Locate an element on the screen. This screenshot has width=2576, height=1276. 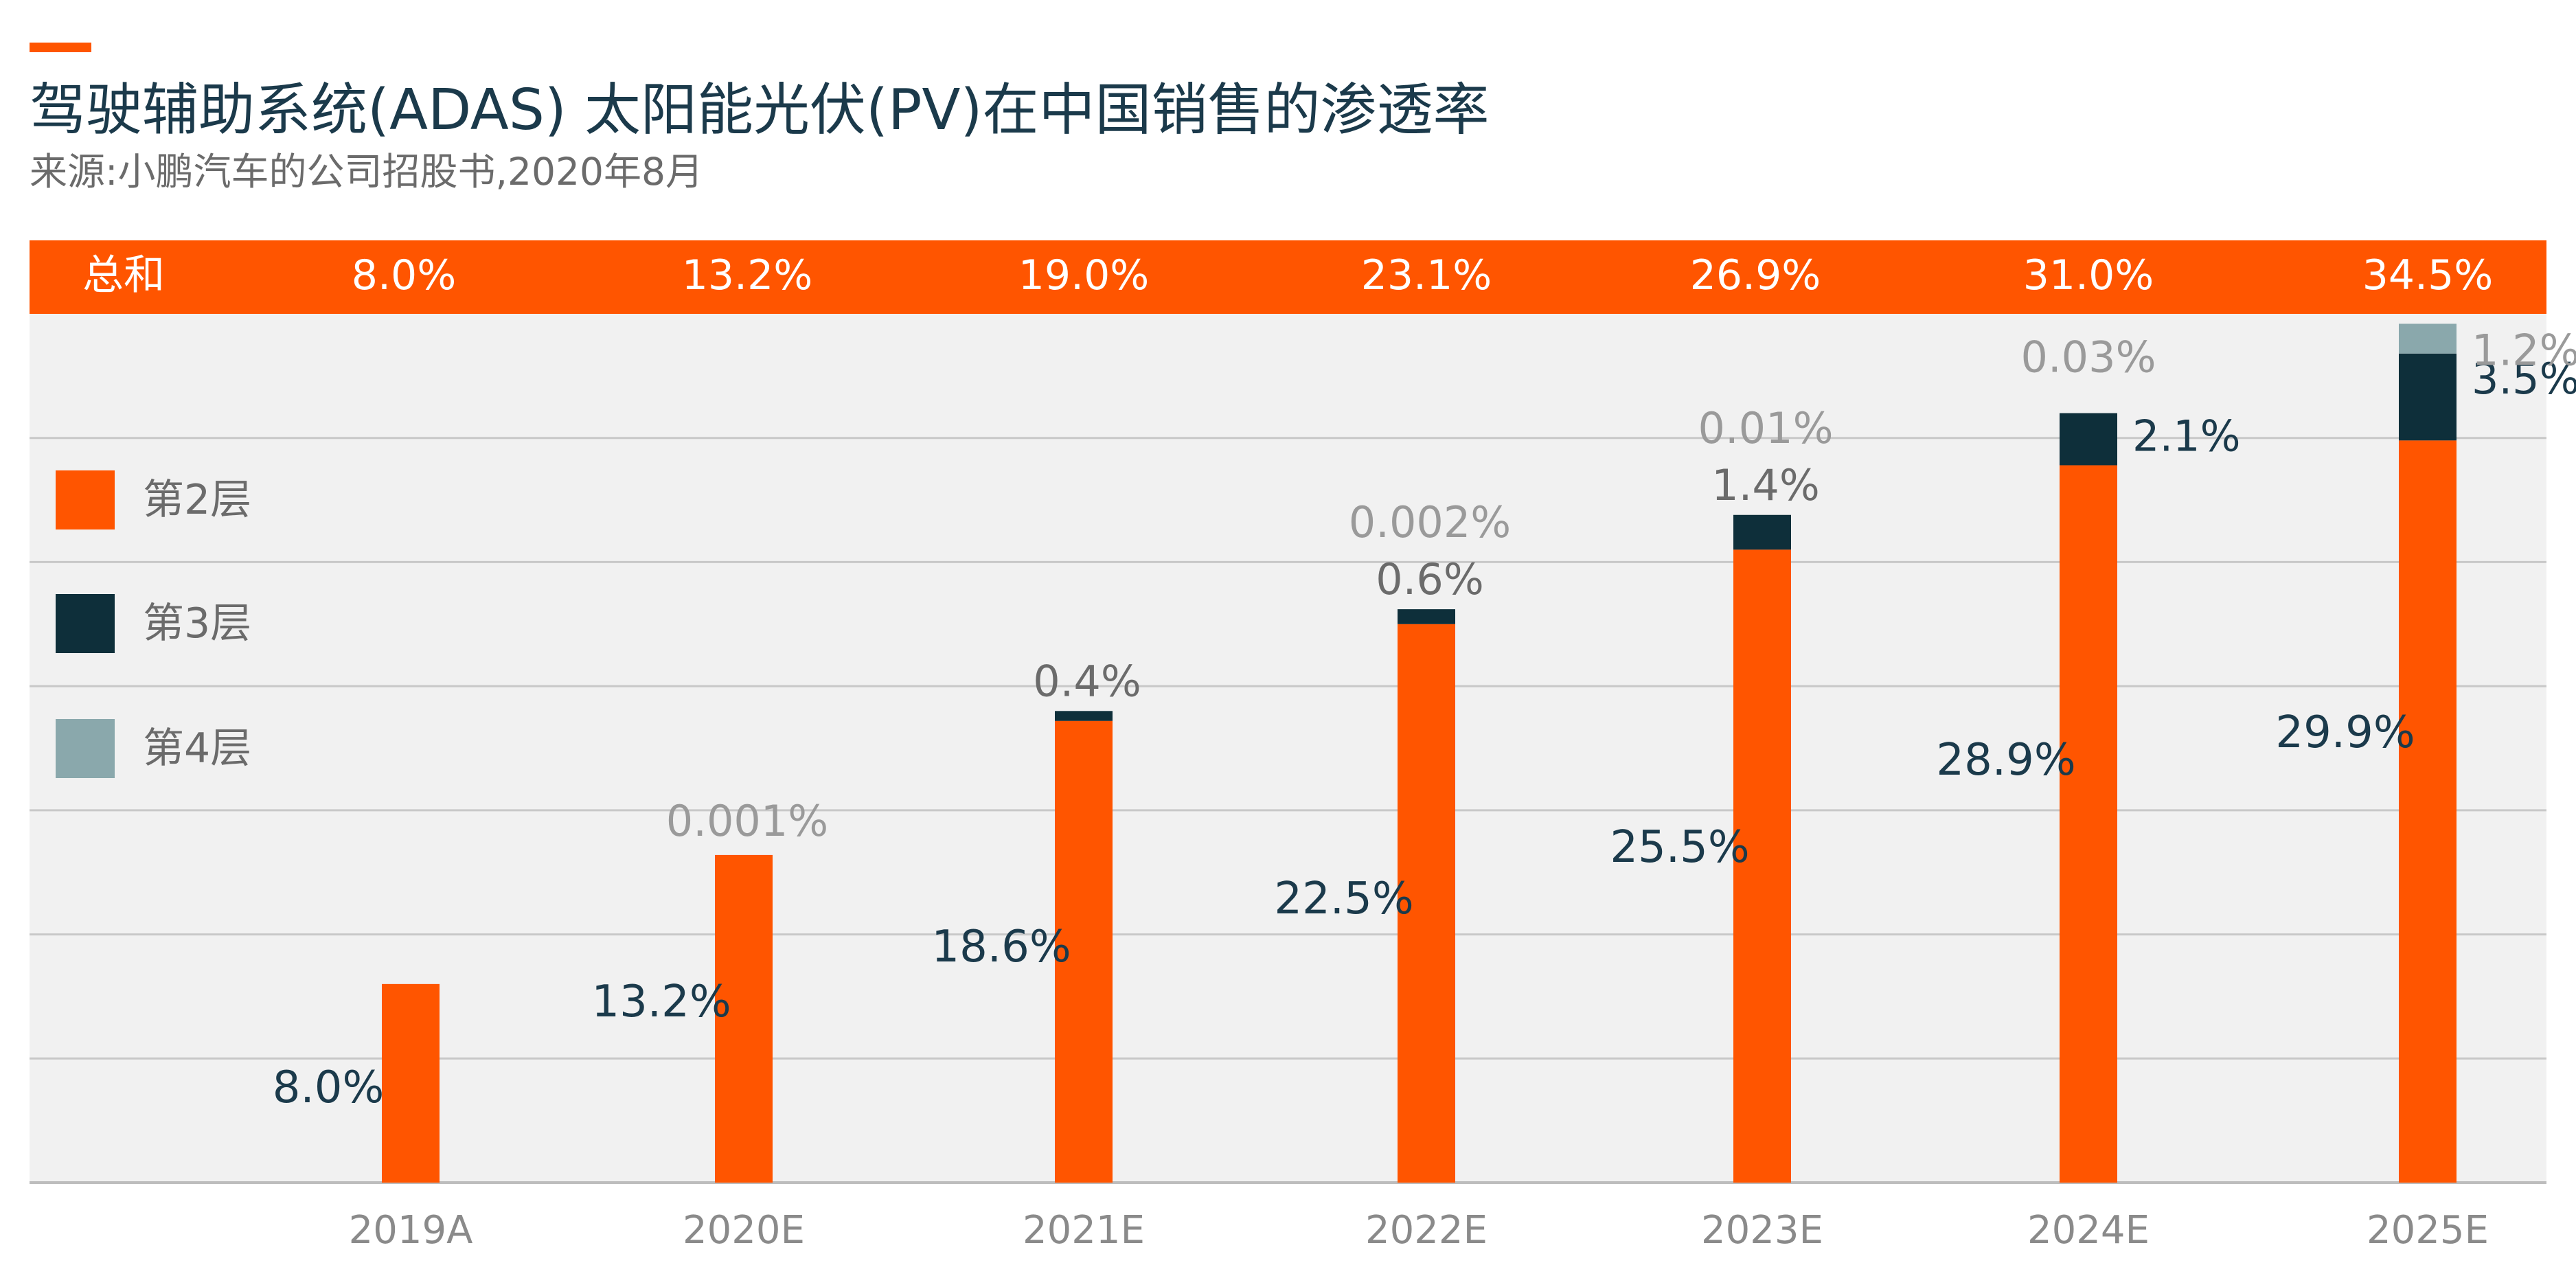
label-level4-value: 0.001% is located at coordinates (747, 821).